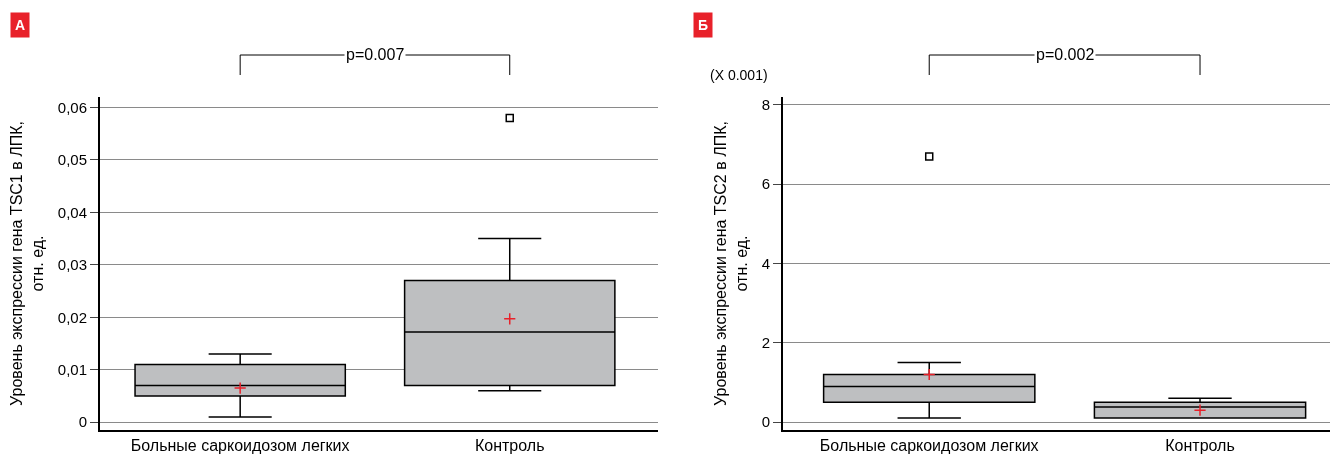 Image resolution: width=1336 pixels, height=468 pixels. What do you see at coordinates (72, 265) in the screenshot?
I see `y-tick-label: 0,03` at bounding box center [72, 265].